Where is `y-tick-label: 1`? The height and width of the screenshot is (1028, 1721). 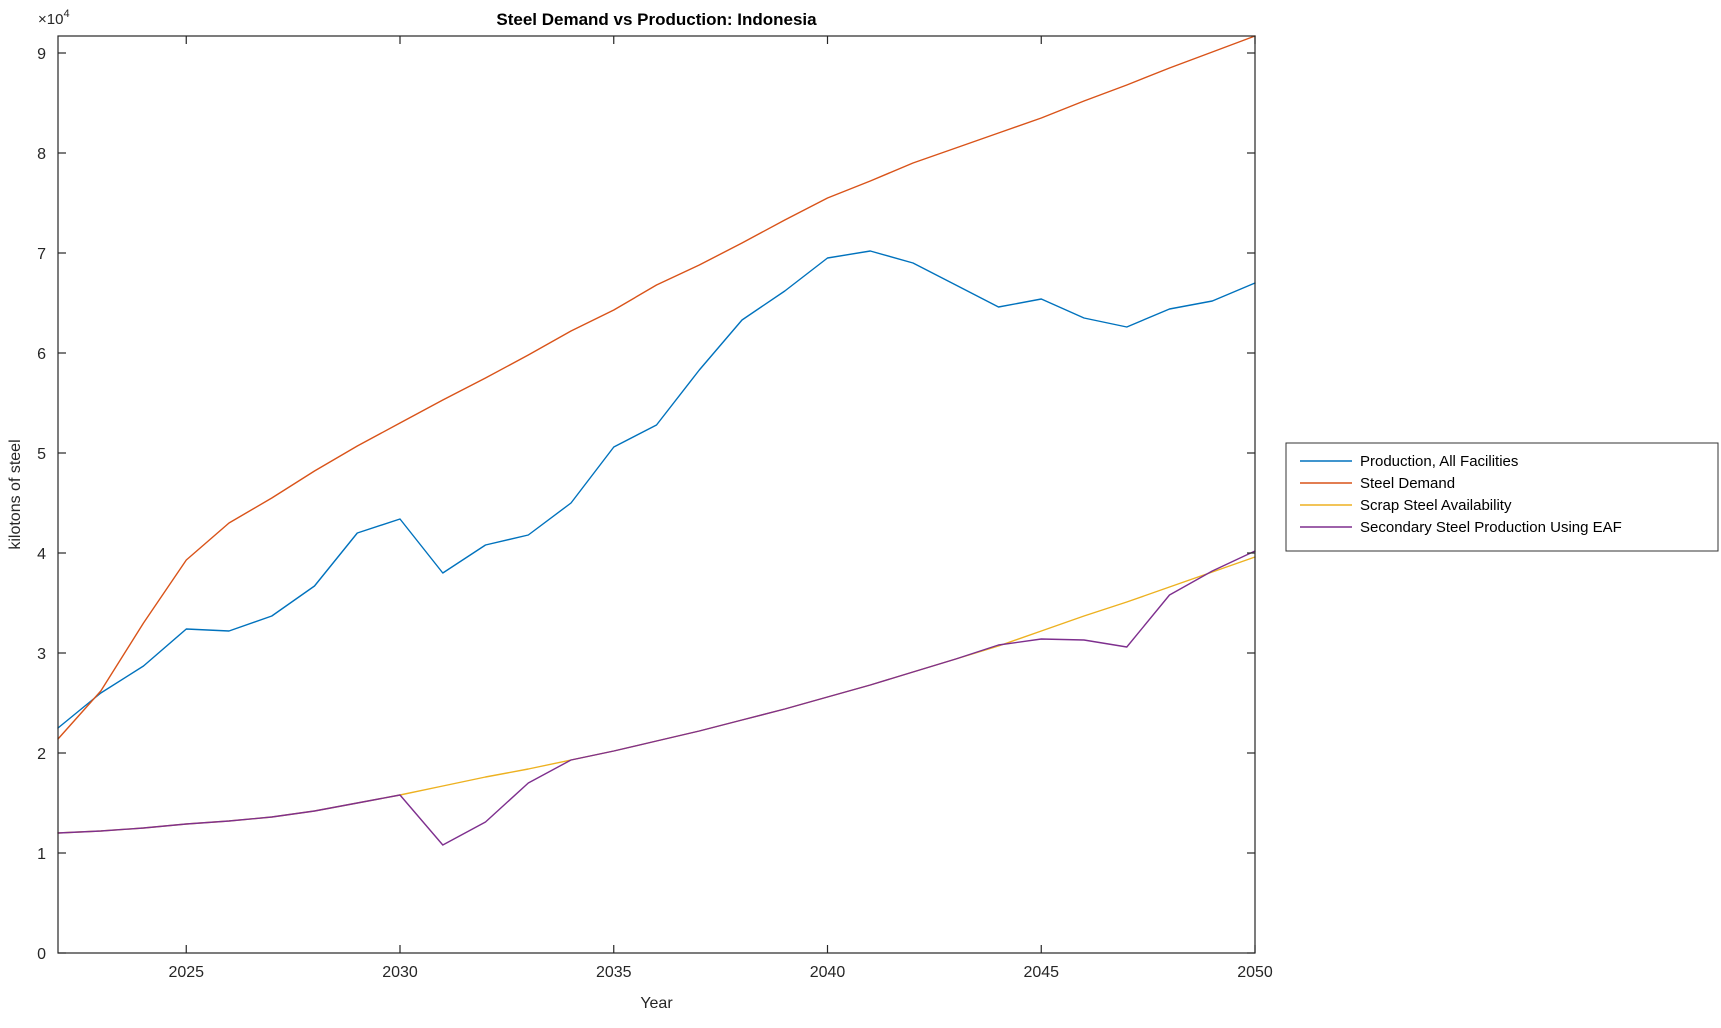
y-tick-label: 1 is located at coordinates (41, 854).